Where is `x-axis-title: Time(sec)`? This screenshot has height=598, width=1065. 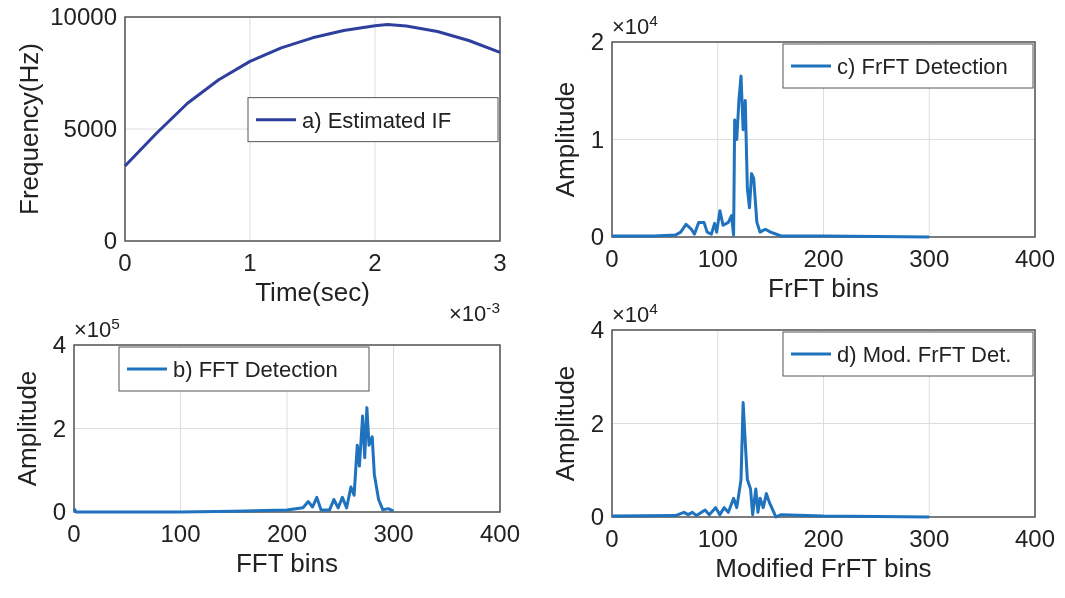
x-axis-title: Time(sec) is located at coordinates (312, 292).